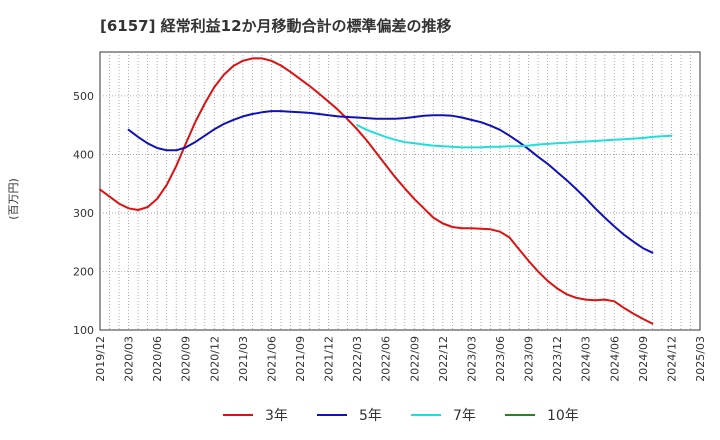 The image size is (720, 440). Describe the element at coordinates (414, 359) in the screenshot. I see `x-tick-label: 2022/09` at that location.